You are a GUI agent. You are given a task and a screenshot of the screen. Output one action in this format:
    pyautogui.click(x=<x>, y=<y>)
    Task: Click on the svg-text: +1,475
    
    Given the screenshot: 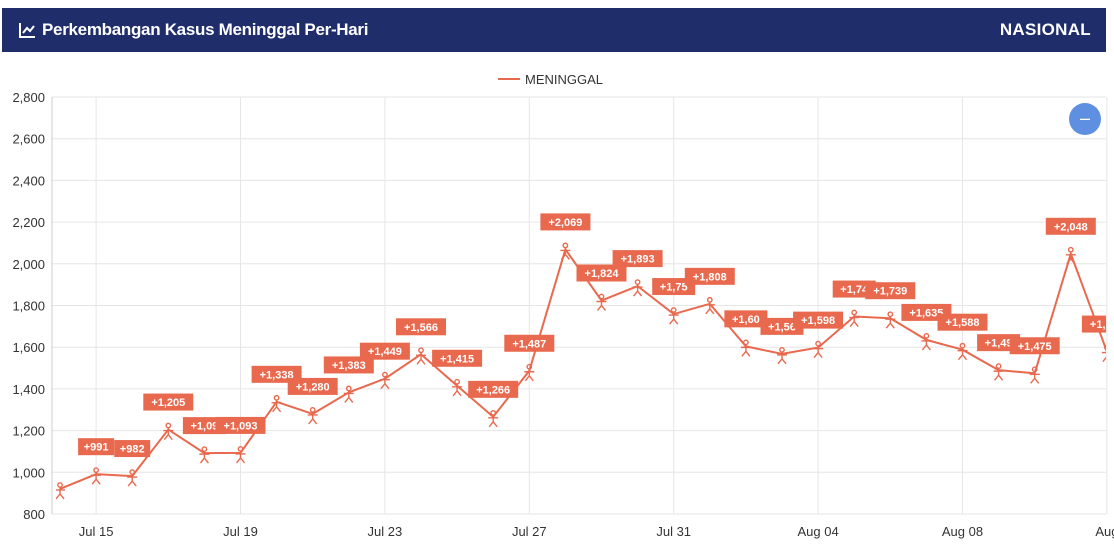 What is the action you would take?
    pyautogui.click(x=1035, y=347)
    